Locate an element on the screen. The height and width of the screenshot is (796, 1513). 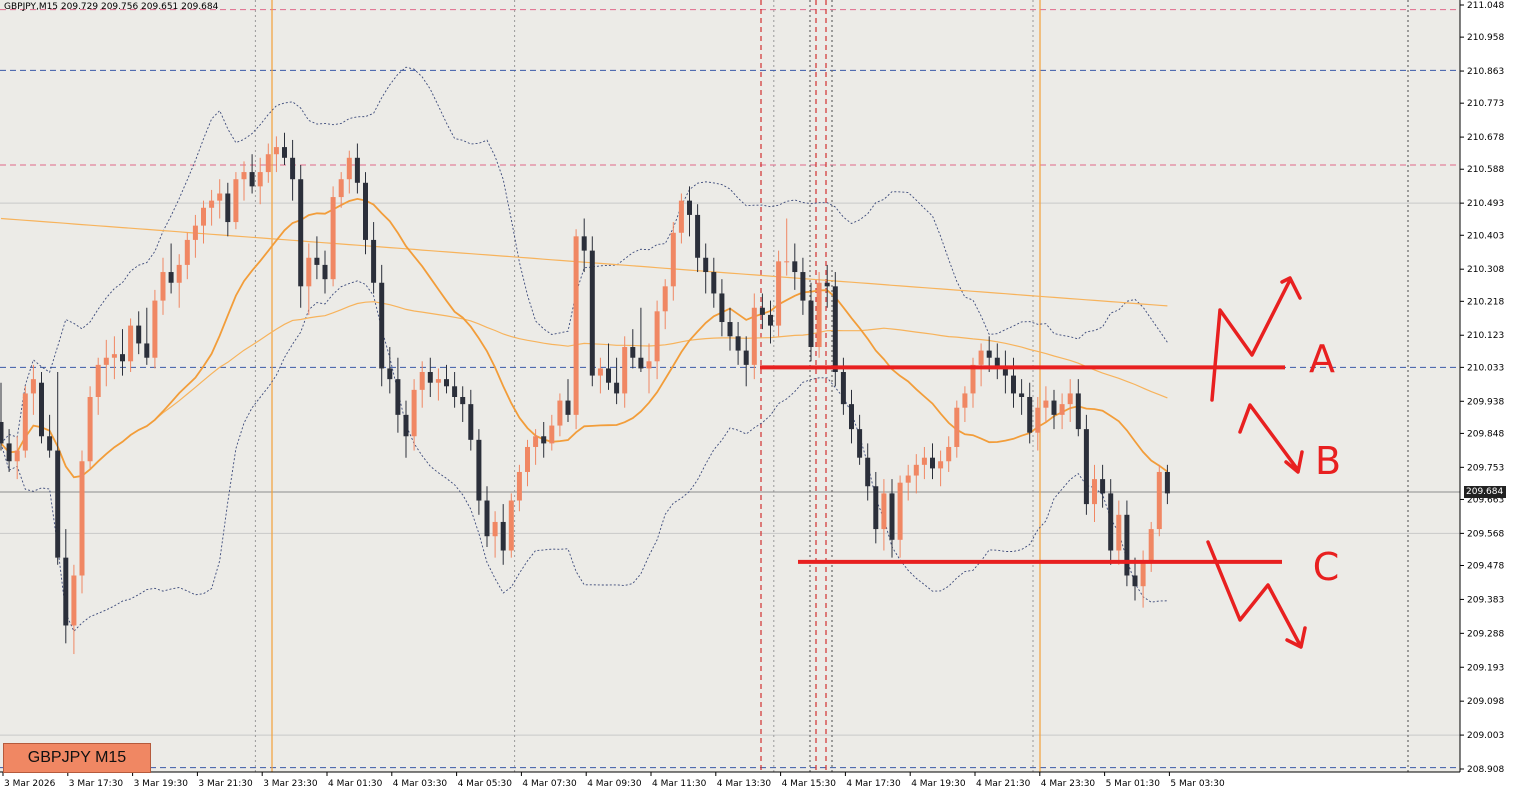
symbol-badge: GBPJPY M15 is located at coordinates (77, 758).